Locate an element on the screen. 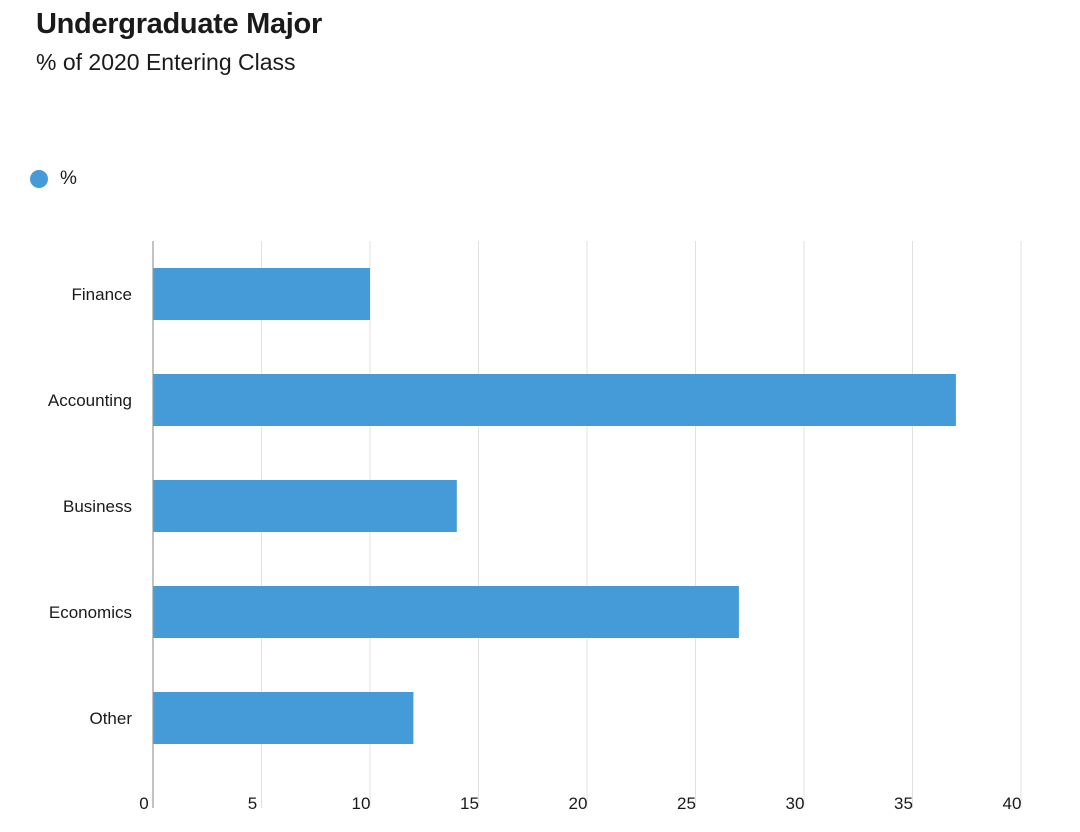  legend-swatch is located at coordinates (39, 179).